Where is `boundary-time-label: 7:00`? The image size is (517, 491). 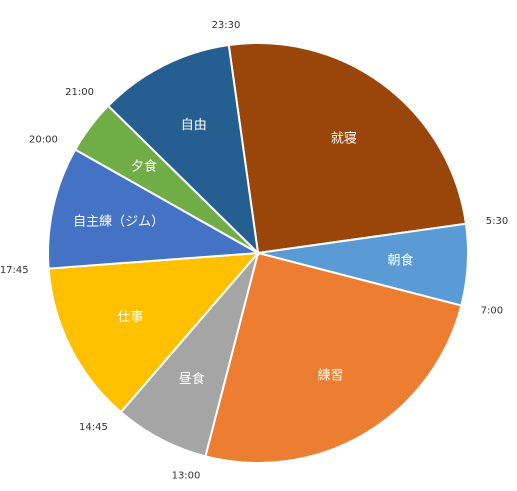 boundary-time-label: 7:00 is located at coordinates (492, 311).